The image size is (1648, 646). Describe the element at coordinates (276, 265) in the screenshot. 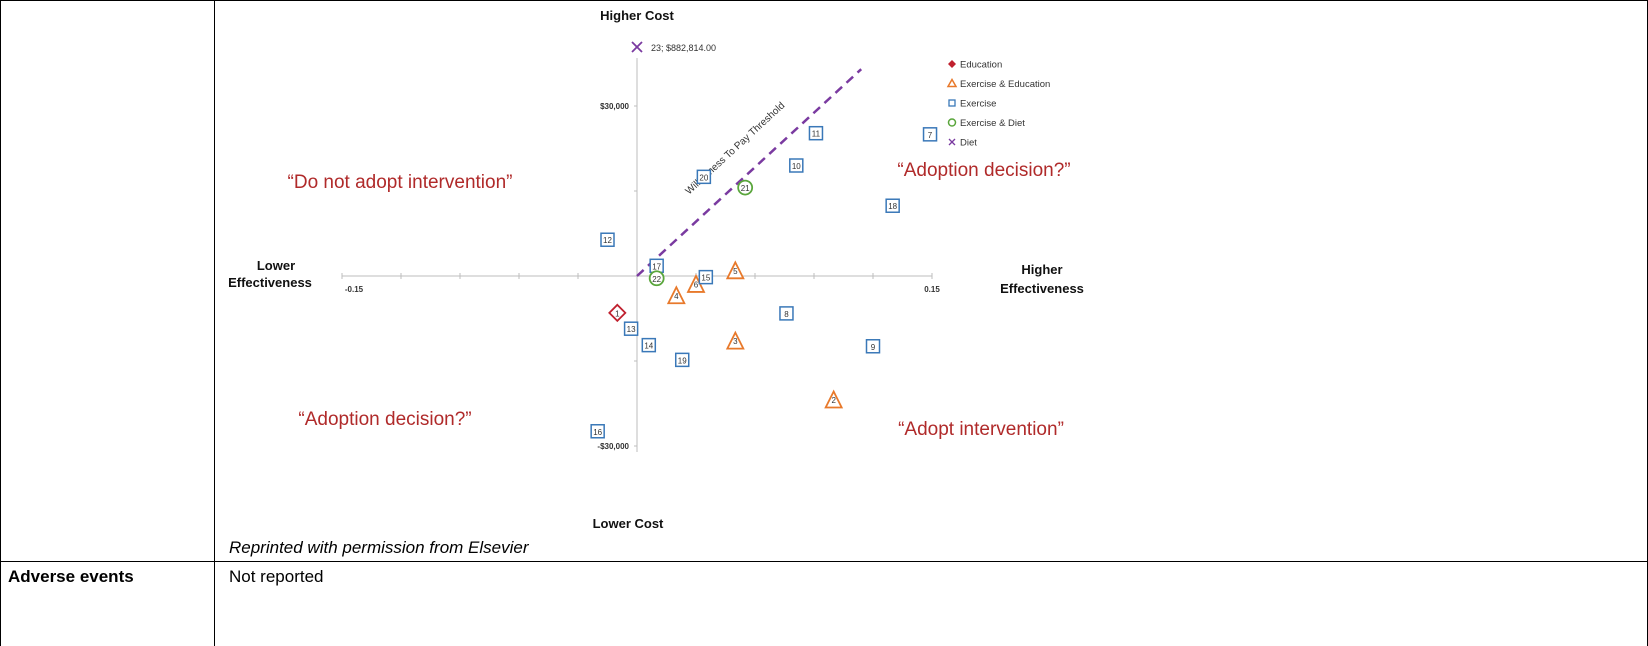

I see `axis-label-left-line1: Lower` at that location.